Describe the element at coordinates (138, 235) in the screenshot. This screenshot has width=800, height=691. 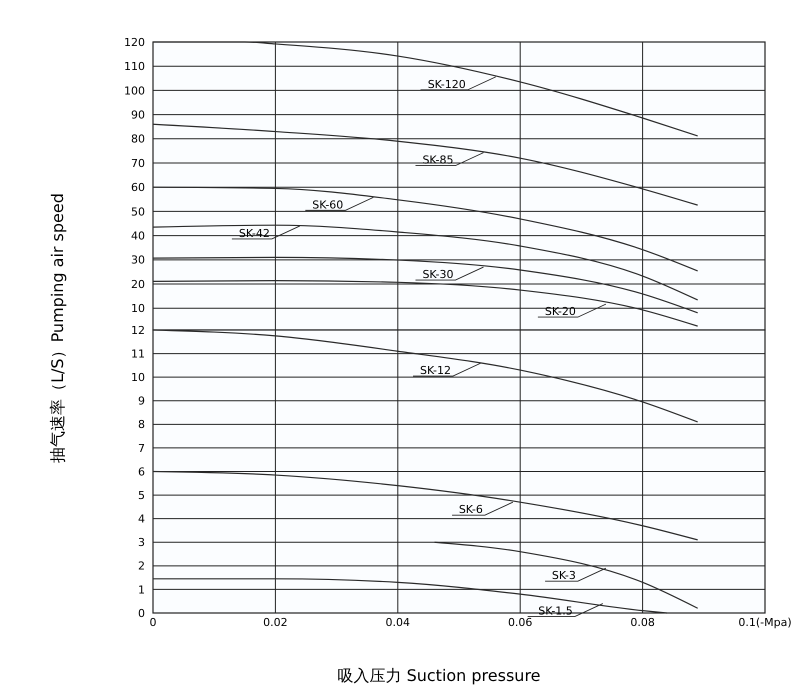
I see `y-tick-label: 40` at that location.